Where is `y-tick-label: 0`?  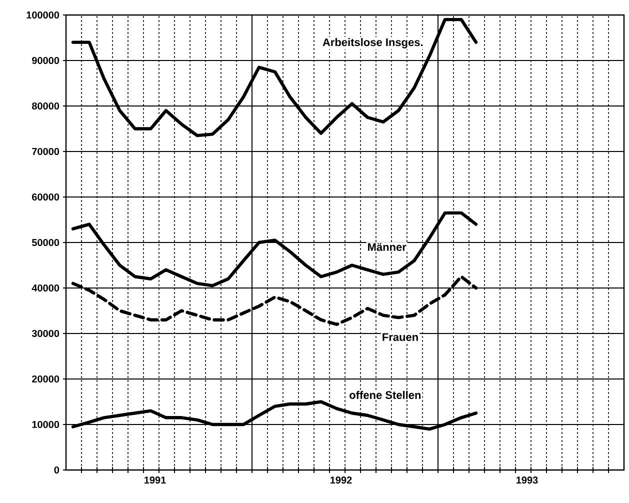
y-tick-label: 0 is located at coordinates (57, 470).